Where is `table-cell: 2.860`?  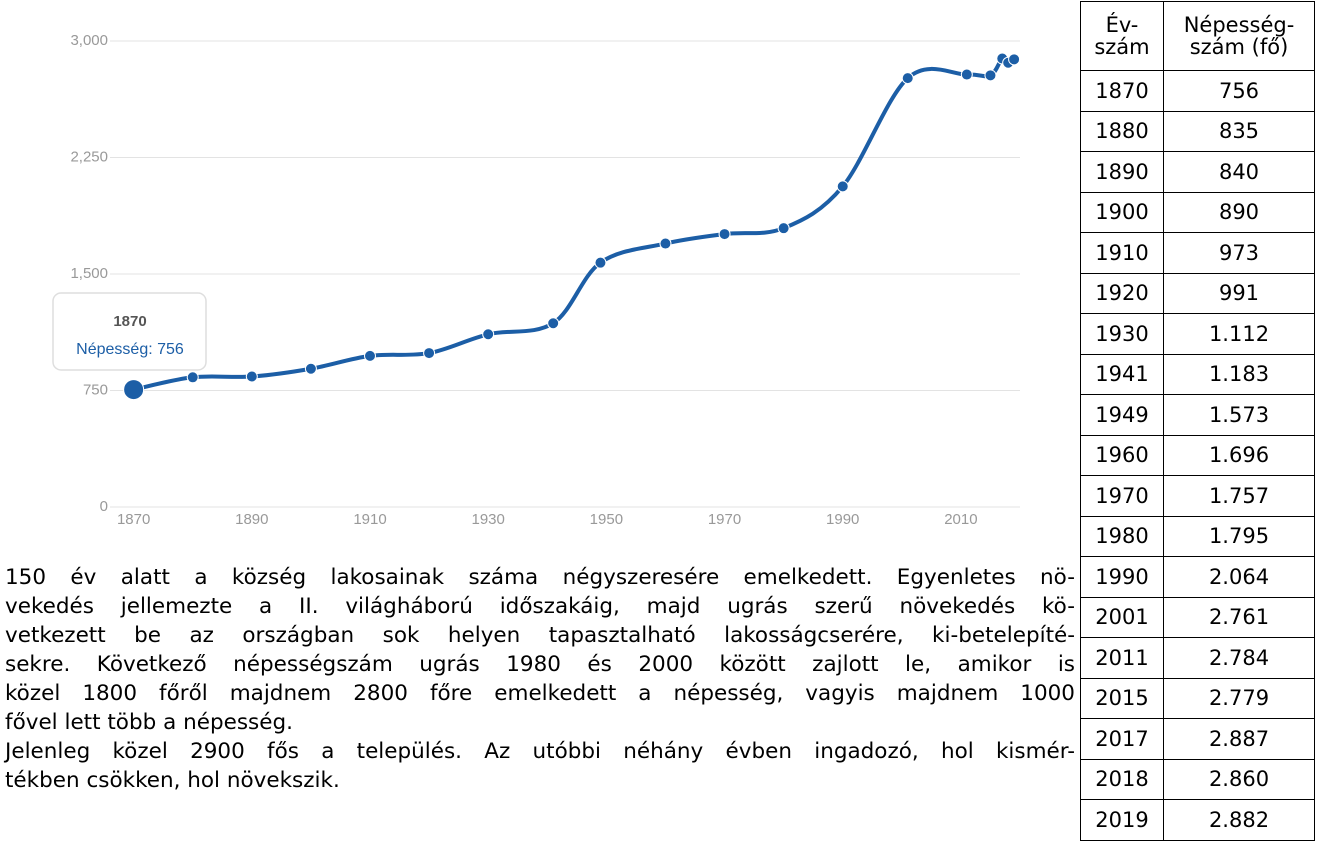
table-cell: 2.860 is located at coordinates (1239, 779).